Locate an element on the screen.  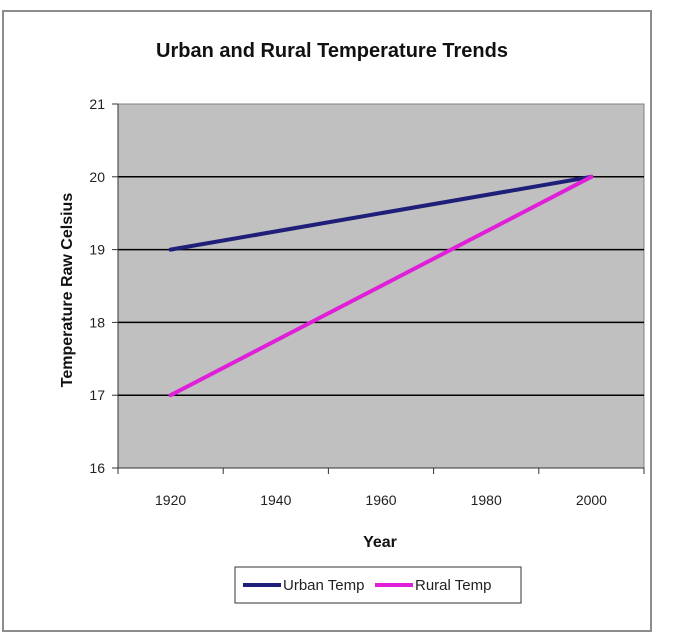
x-tick-label: 2000 is located at coordinates (591, 500).